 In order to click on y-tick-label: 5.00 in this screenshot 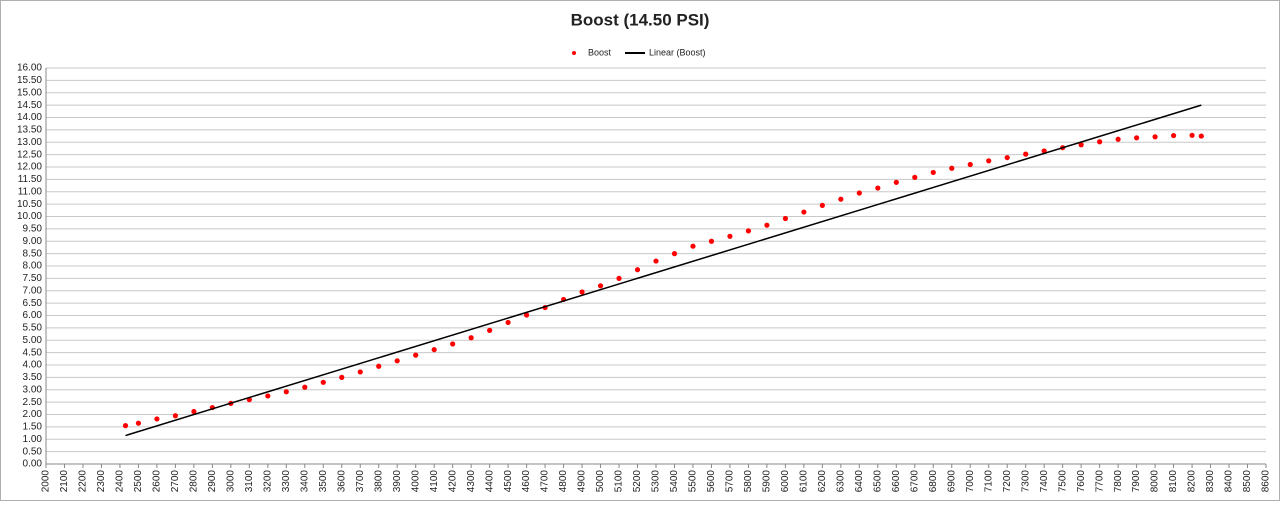, I will do `click(33, 340)`.